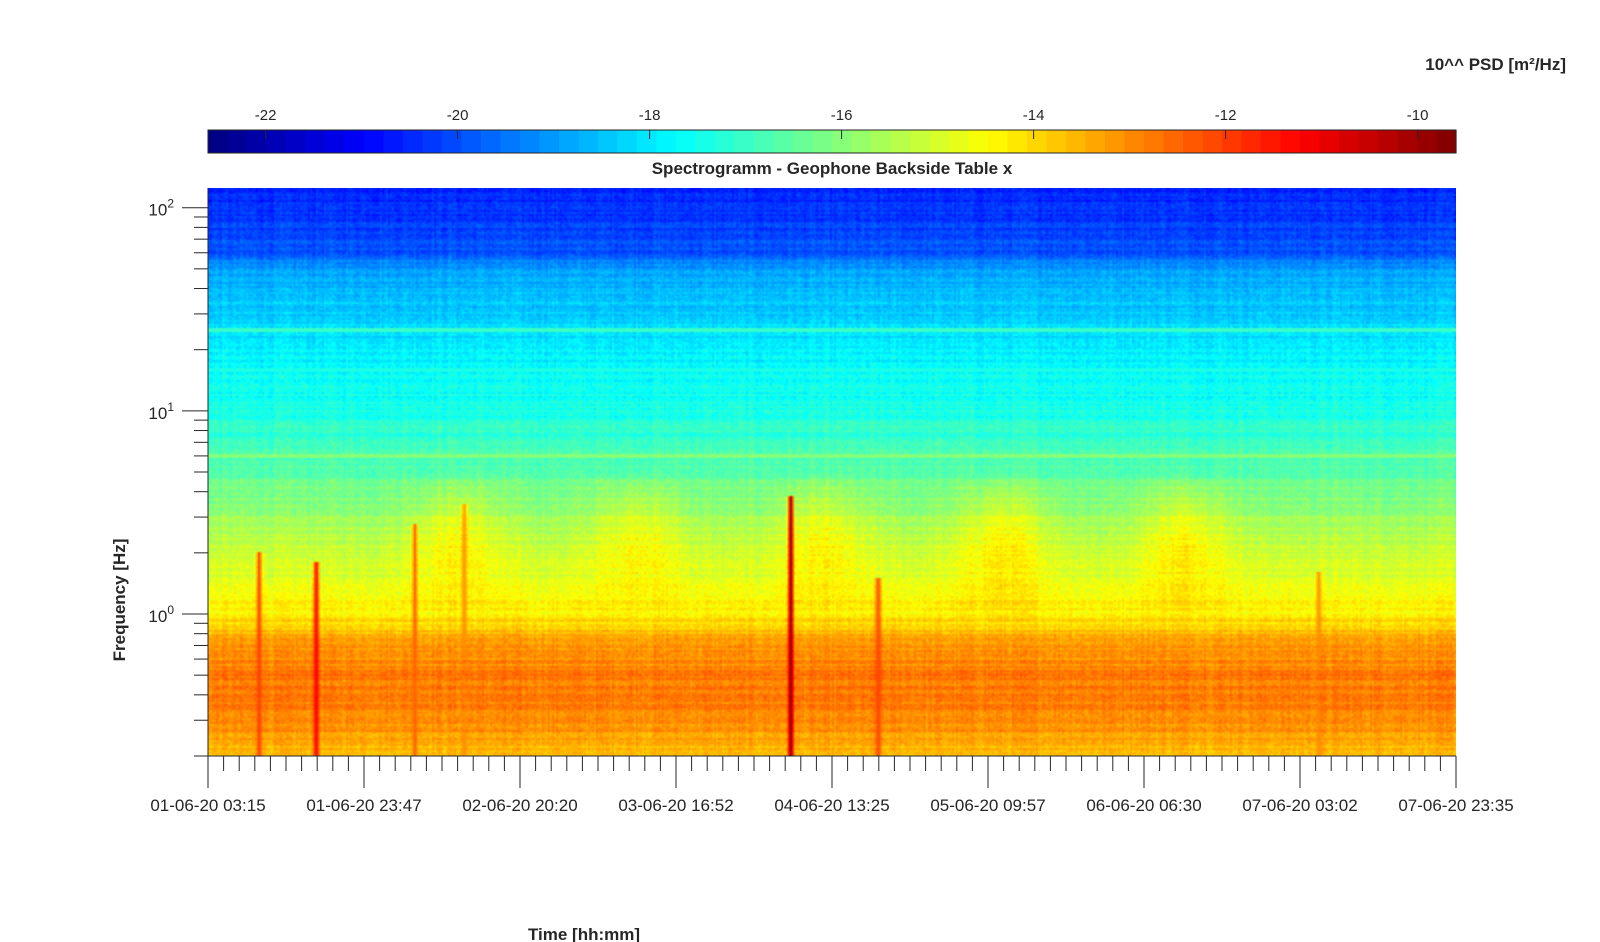 This screenshot has height=942, width=1600. Describe the element at coordinates (1455, 805) in the screenshot. I see `x-tick-label: 07-06-20 23:35` at that location.